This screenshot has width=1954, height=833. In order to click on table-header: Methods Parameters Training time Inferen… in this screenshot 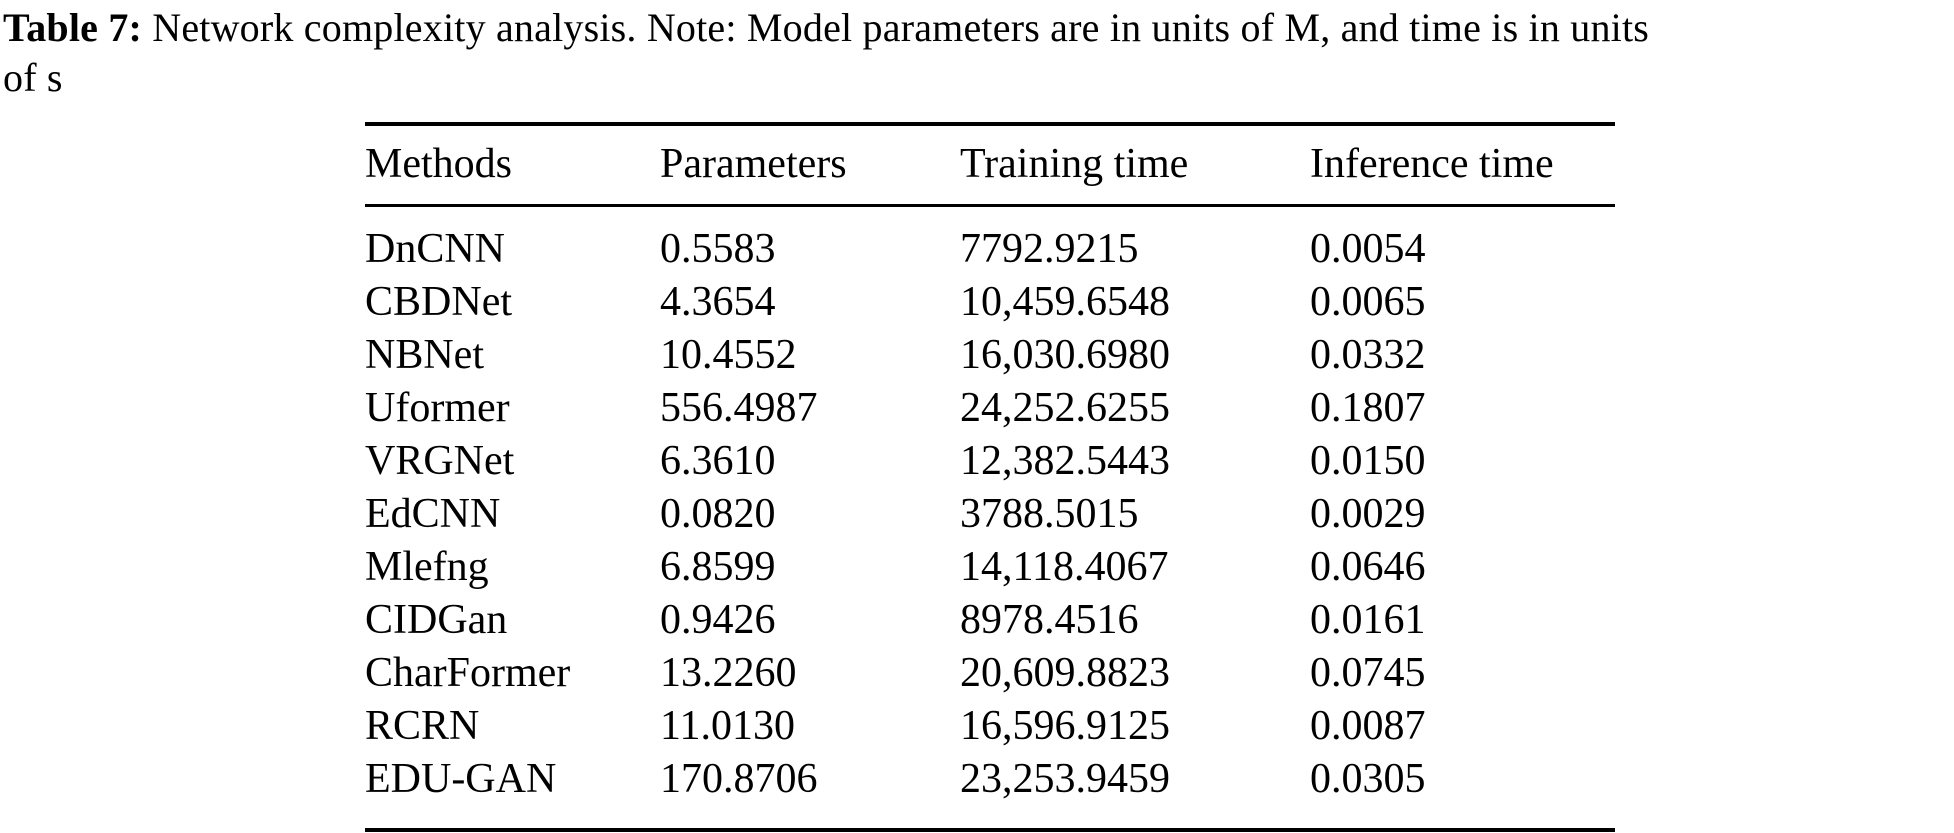, I will do `click(990, 165)`.